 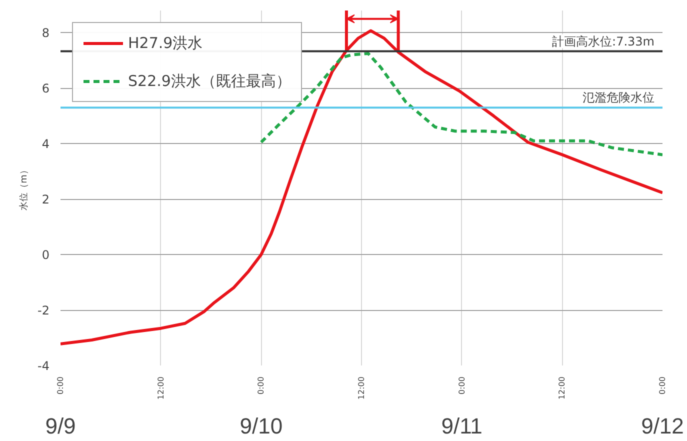 I want to click on ref-line-label: 計画高水位:7.33m, so click(x=603, y=41).